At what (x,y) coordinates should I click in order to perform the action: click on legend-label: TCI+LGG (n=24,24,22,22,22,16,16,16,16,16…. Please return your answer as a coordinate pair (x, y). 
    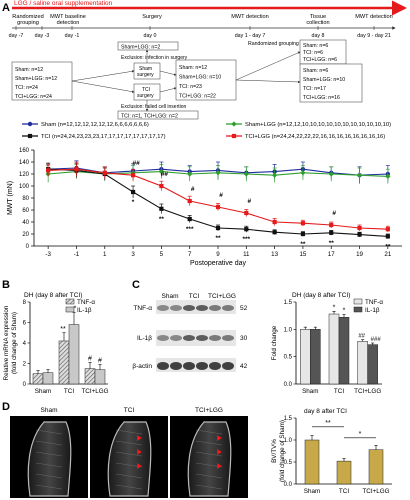
    Looking at the image, I should click on (315, 137).